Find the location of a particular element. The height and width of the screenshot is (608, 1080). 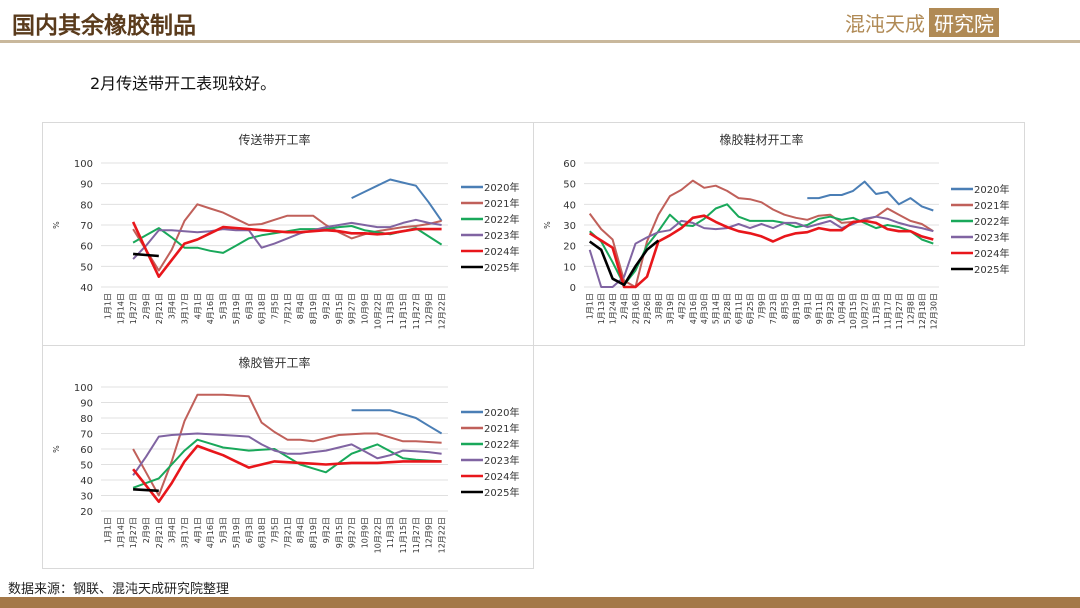

x-tick-label: 7月23日 is located at coordinates (773, 308).